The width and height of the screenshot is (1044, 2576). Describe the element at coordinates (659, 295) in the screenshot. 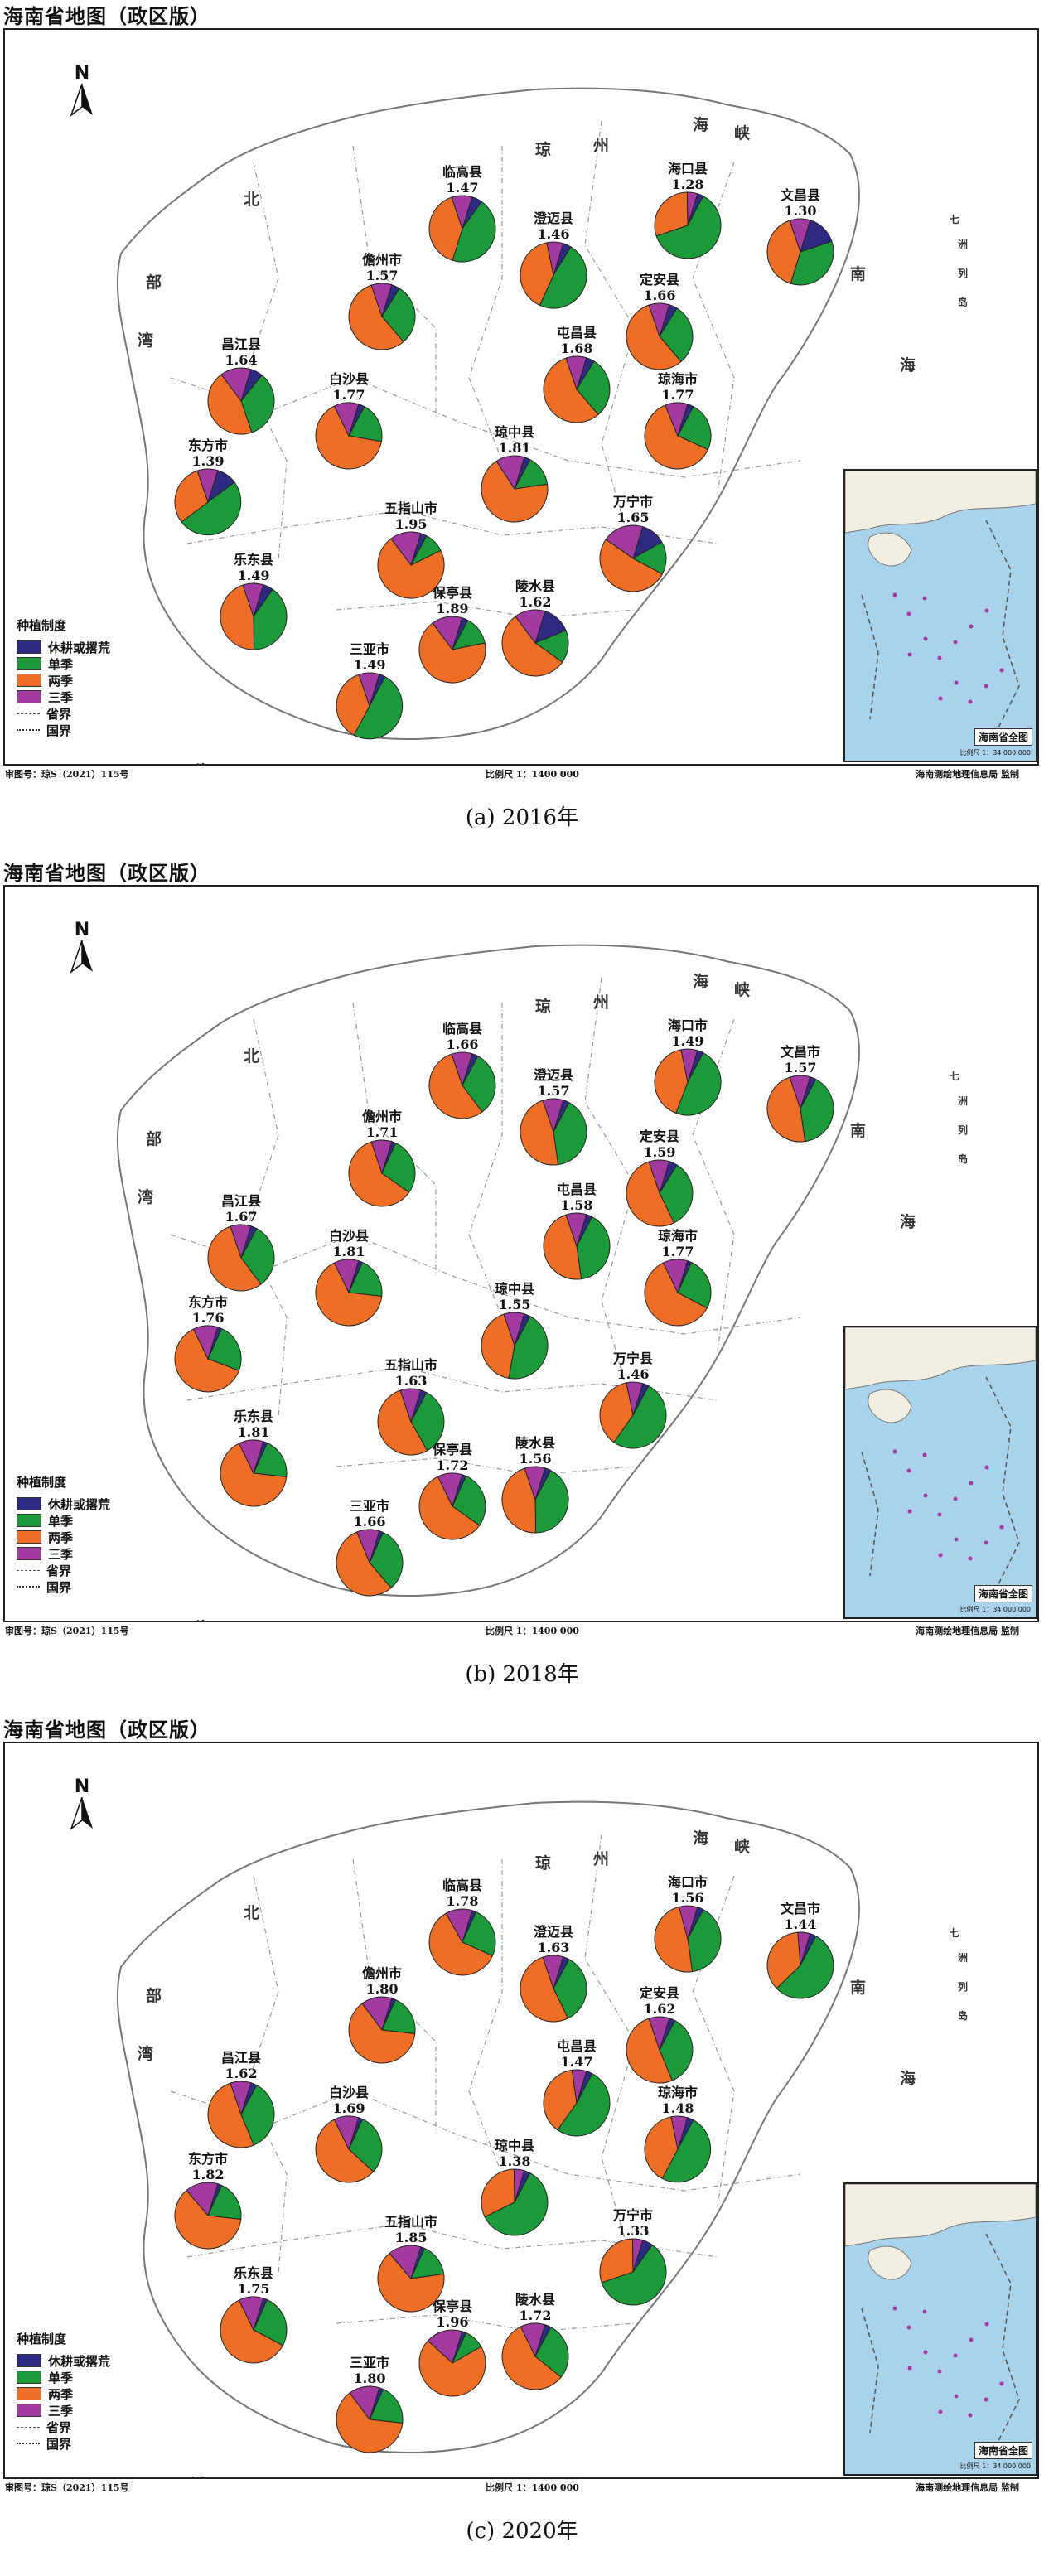

I see `county-value: 1.66` at that location.